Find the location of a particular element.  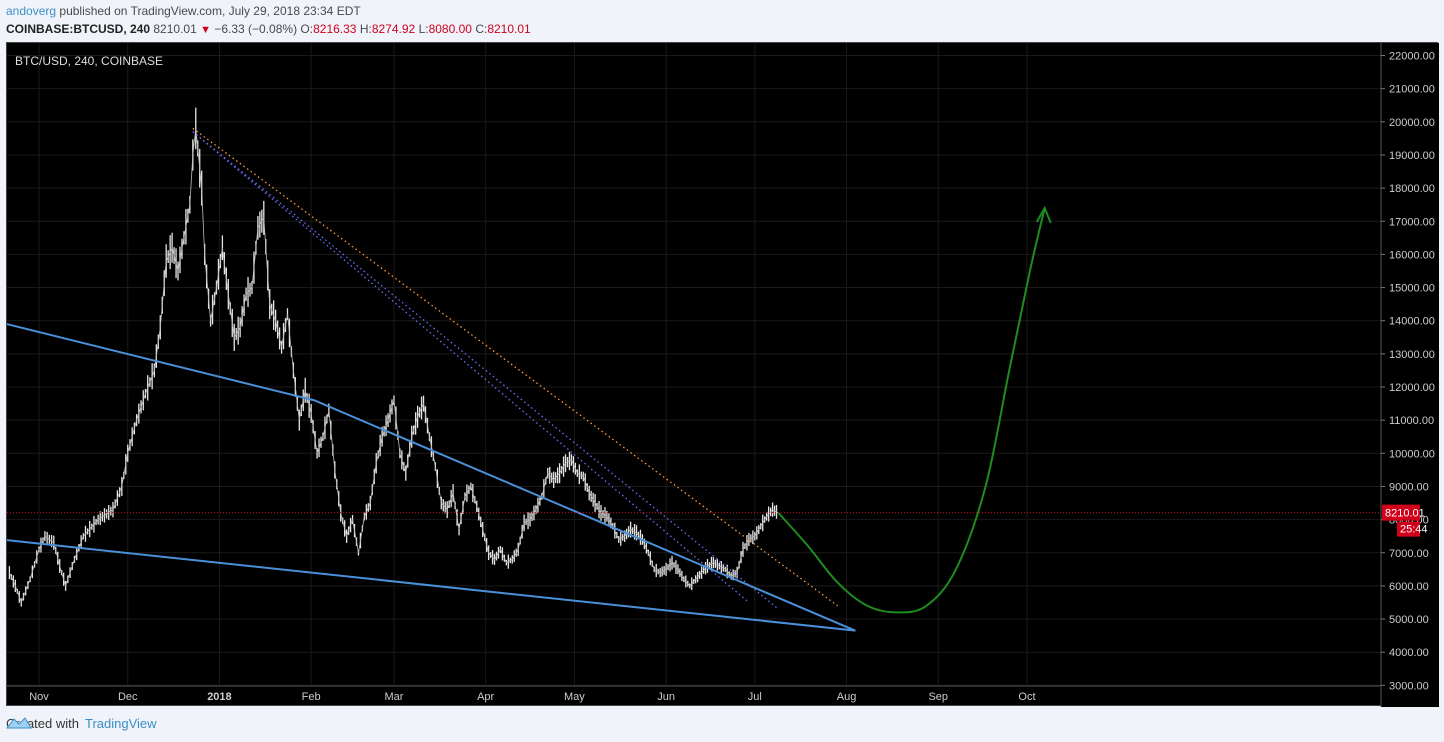

tradingview-brand-link: TradingView is located at coordinates (120, 723).